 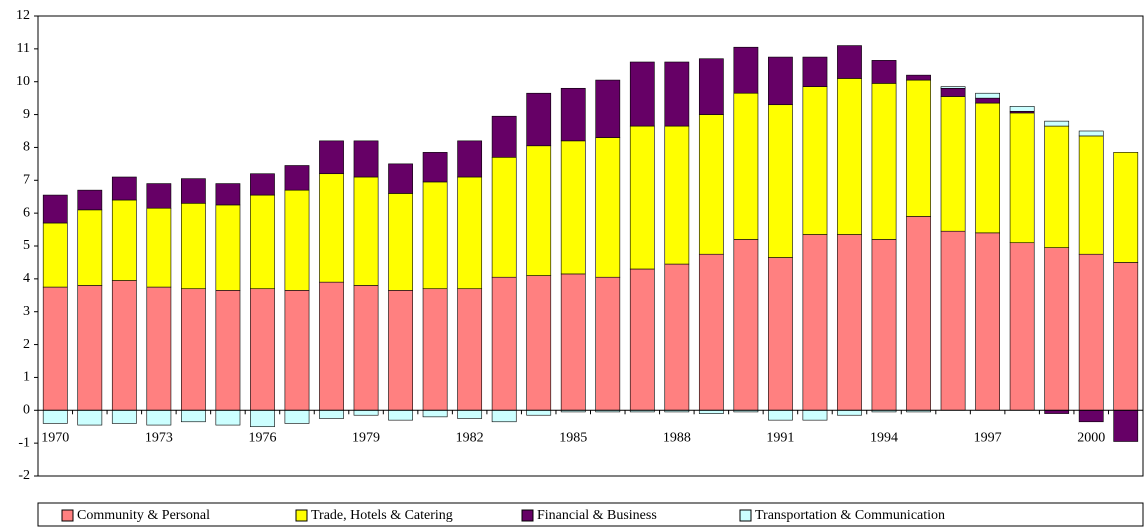 What do you see at coordinates (884, 438) in the screenshot?
I see `x-tick-label: 1994` at bounding box center [884, 438].